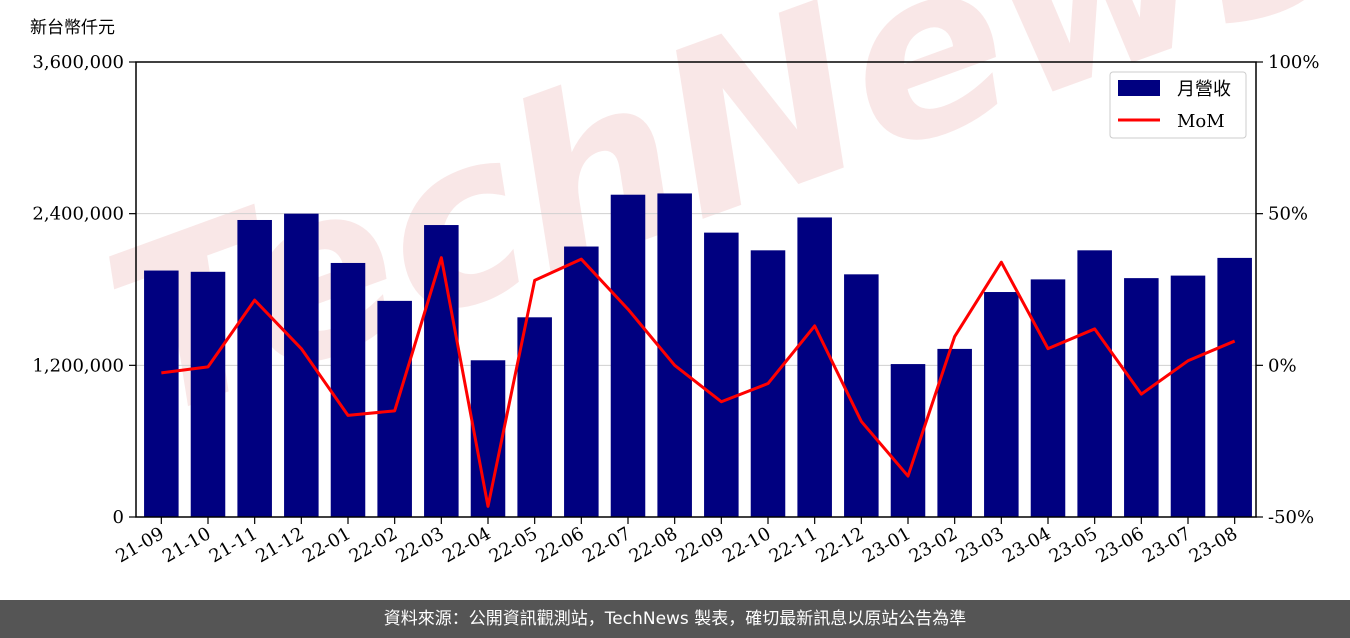  I want to click on x-tick-label: 23-03, so click(979, 545).